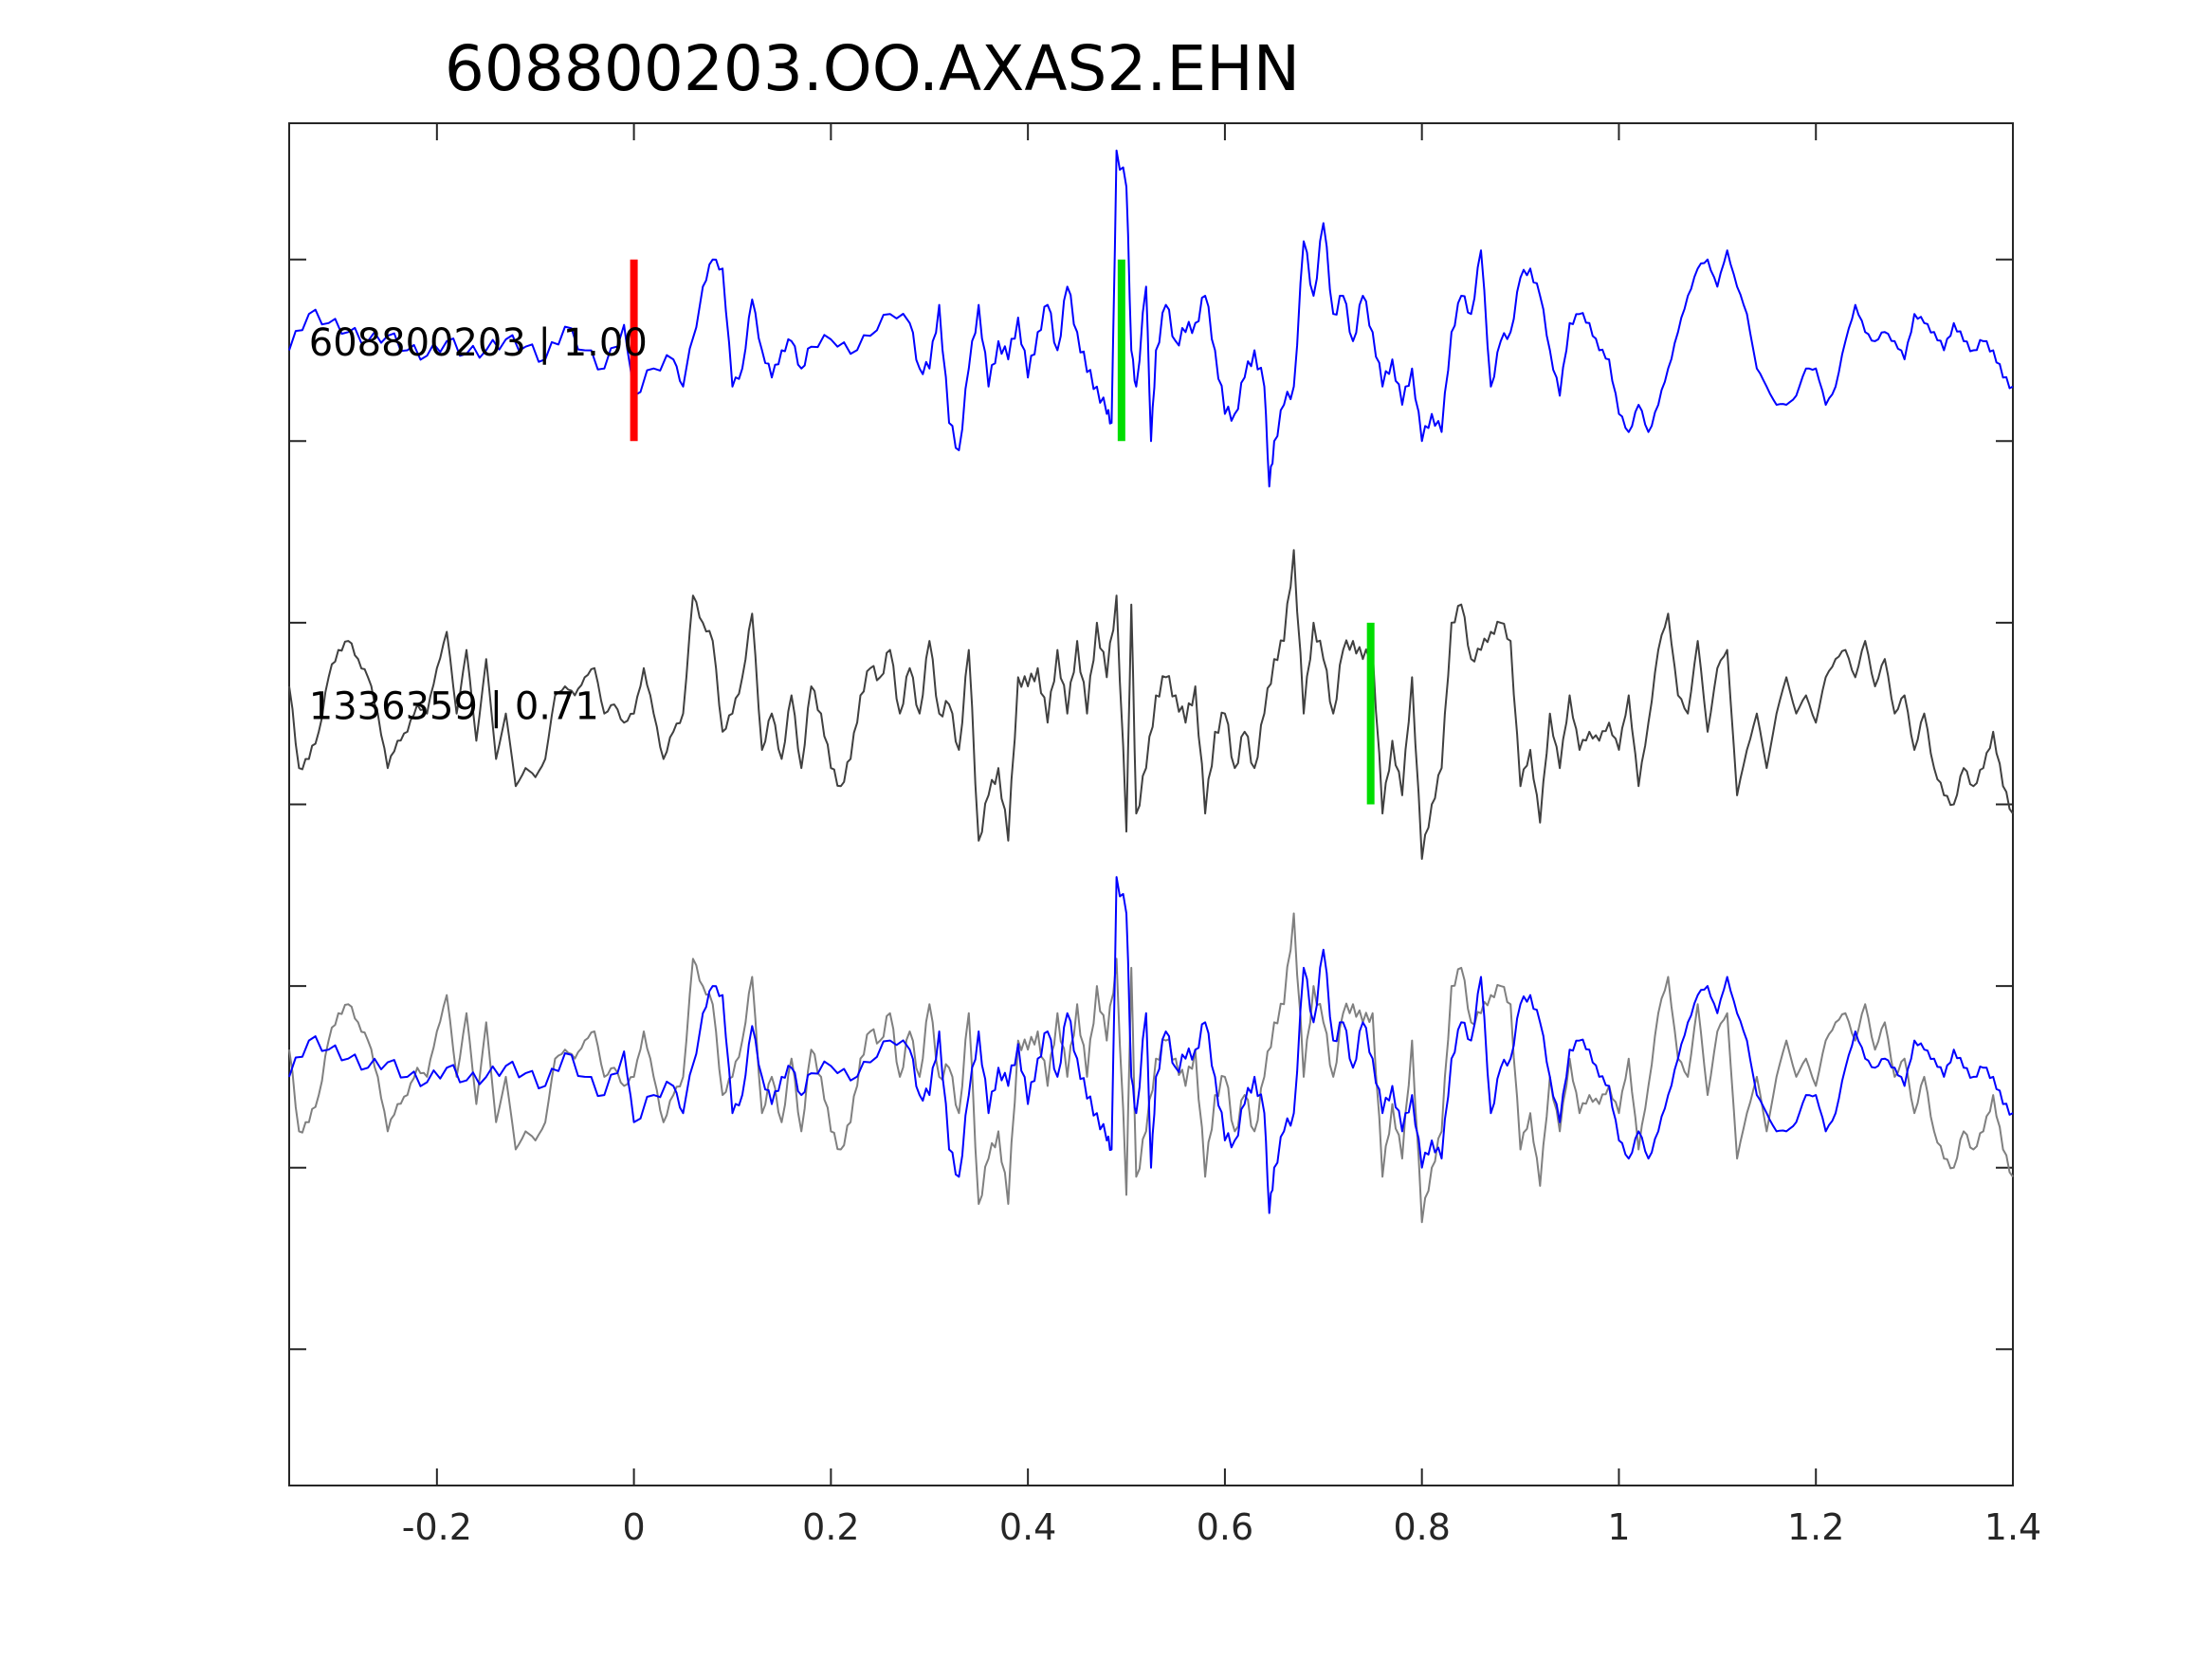  What do you see at coordinates (437, 1527) in the screenshot?
I see `x-tick-label: -0.2` at bounding box center [437, 1527].